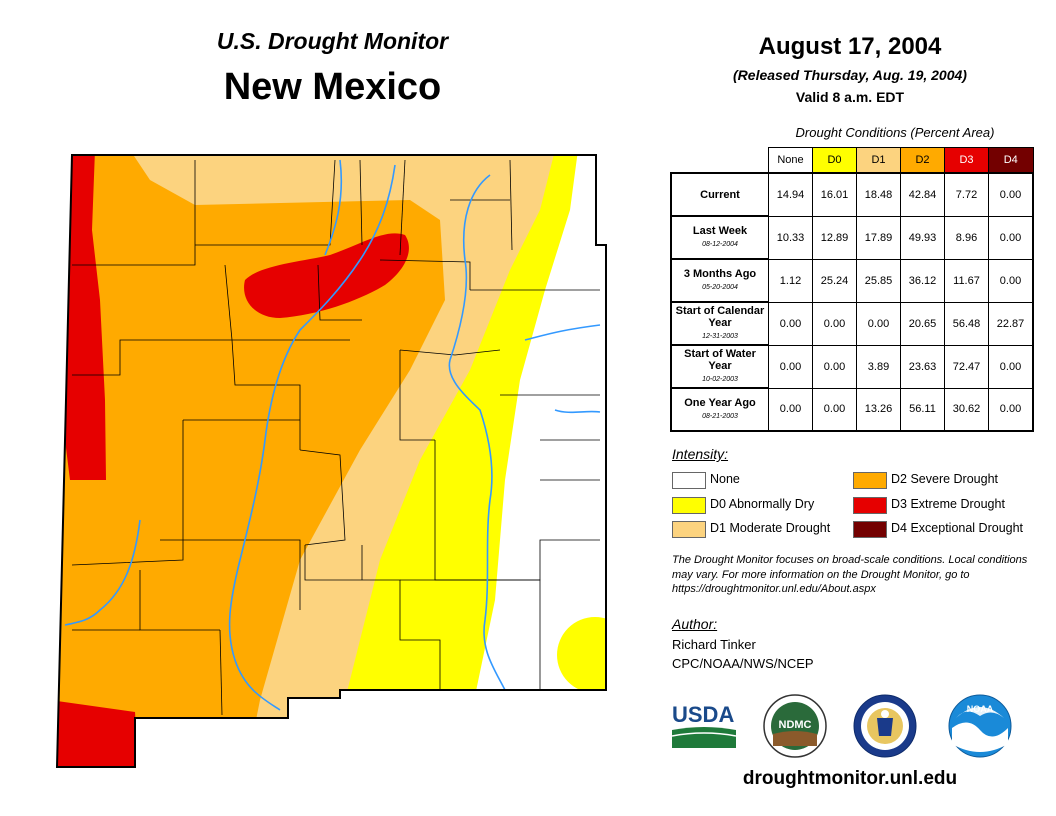 The width and height of the screenshot is (1056, 816). Describe the element at coordinates (850, 75) in the screenshot. I see `release-date: (Released Thursday, Aug. 19, 2004)` at that location.